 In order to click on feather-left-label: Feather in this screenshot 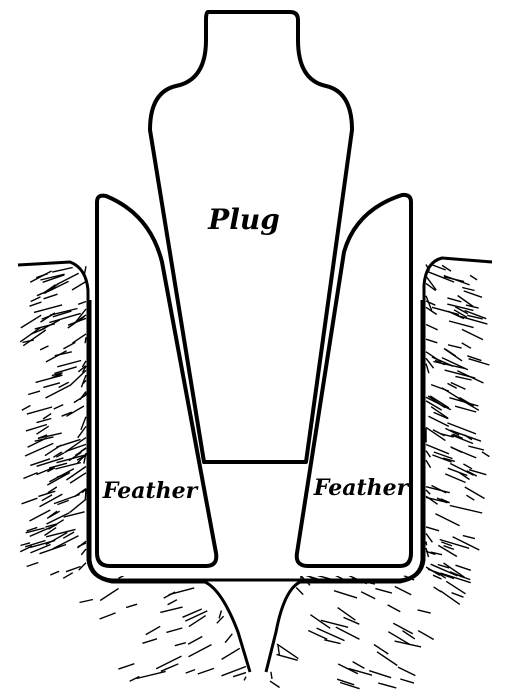, I will do `click(150, 491)`.